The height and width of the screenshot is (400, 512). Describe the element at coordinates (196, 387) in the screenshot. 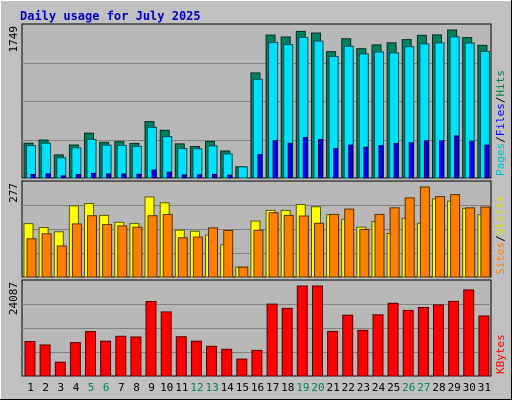

I see `x-tick-label: 12` at that location.